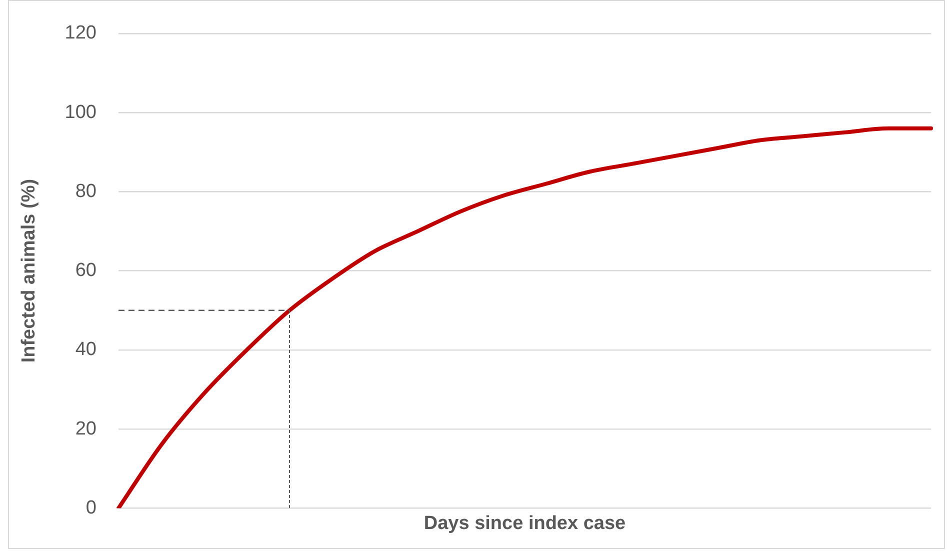  Describe the element at coordinates (80, 112) in the screenshot. I see `y-tick-label: 100` at that location.